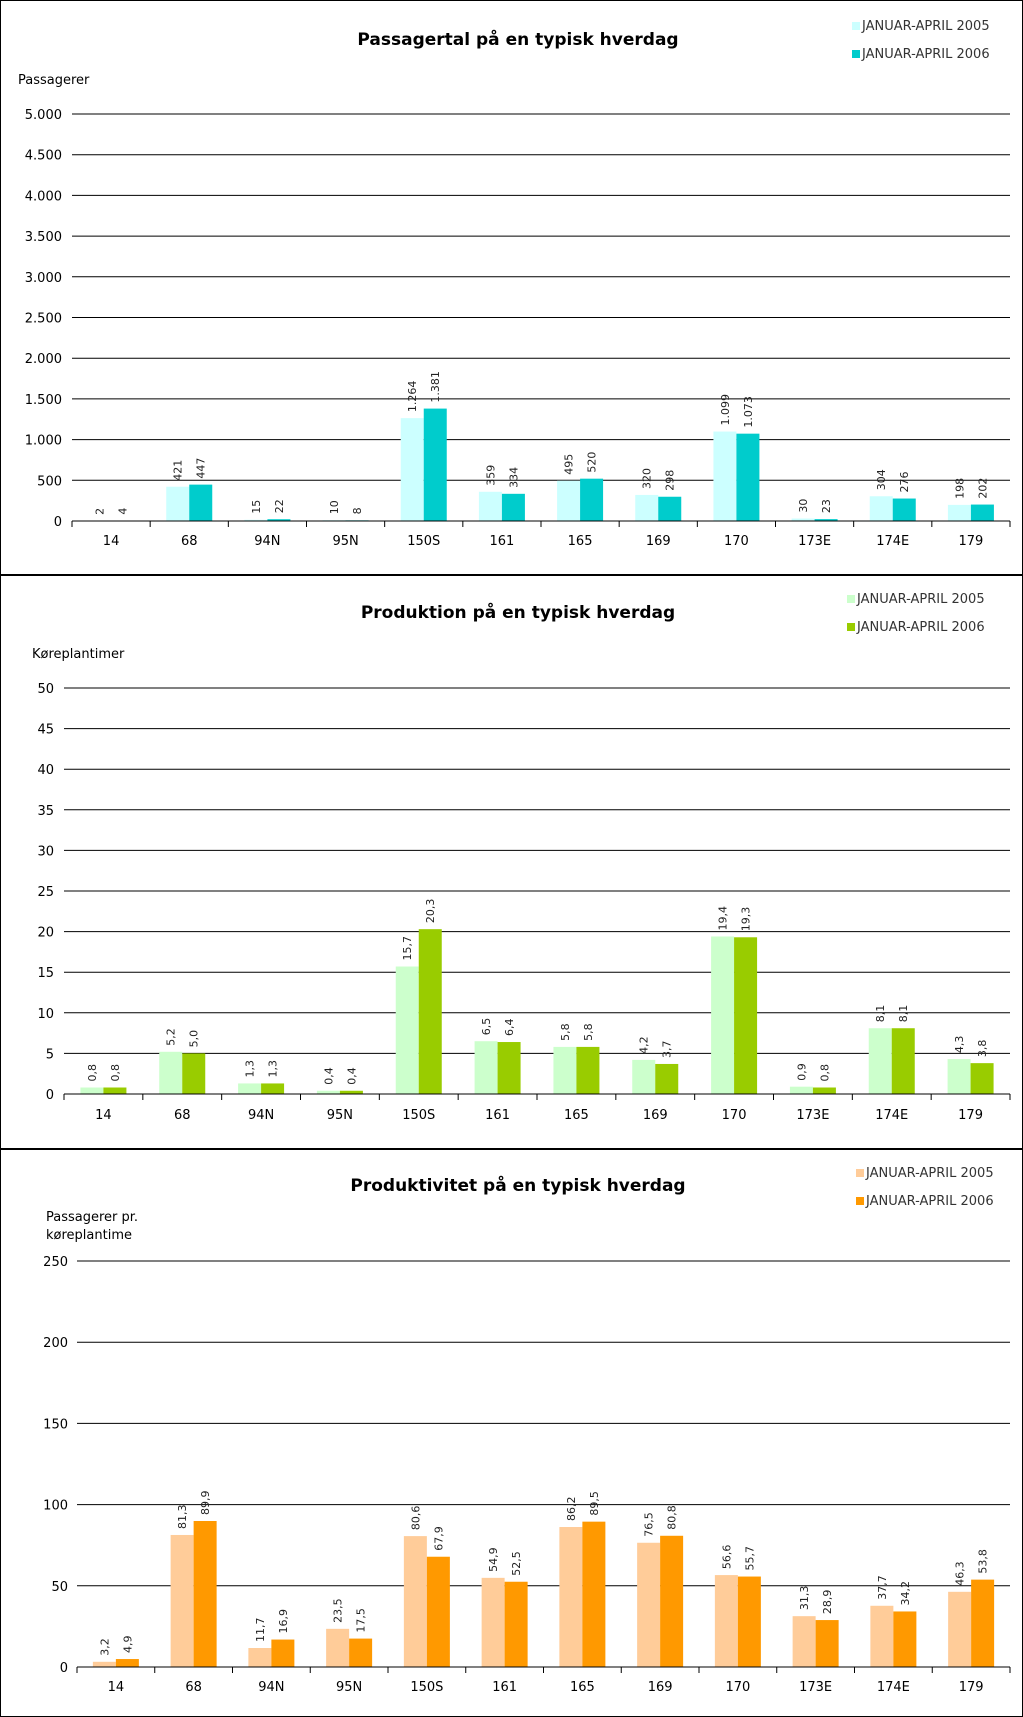 Image resolution: width=1023 pixels, height=1717 pixels. I want to click on data-label: 53,8, so click(983, 1561).